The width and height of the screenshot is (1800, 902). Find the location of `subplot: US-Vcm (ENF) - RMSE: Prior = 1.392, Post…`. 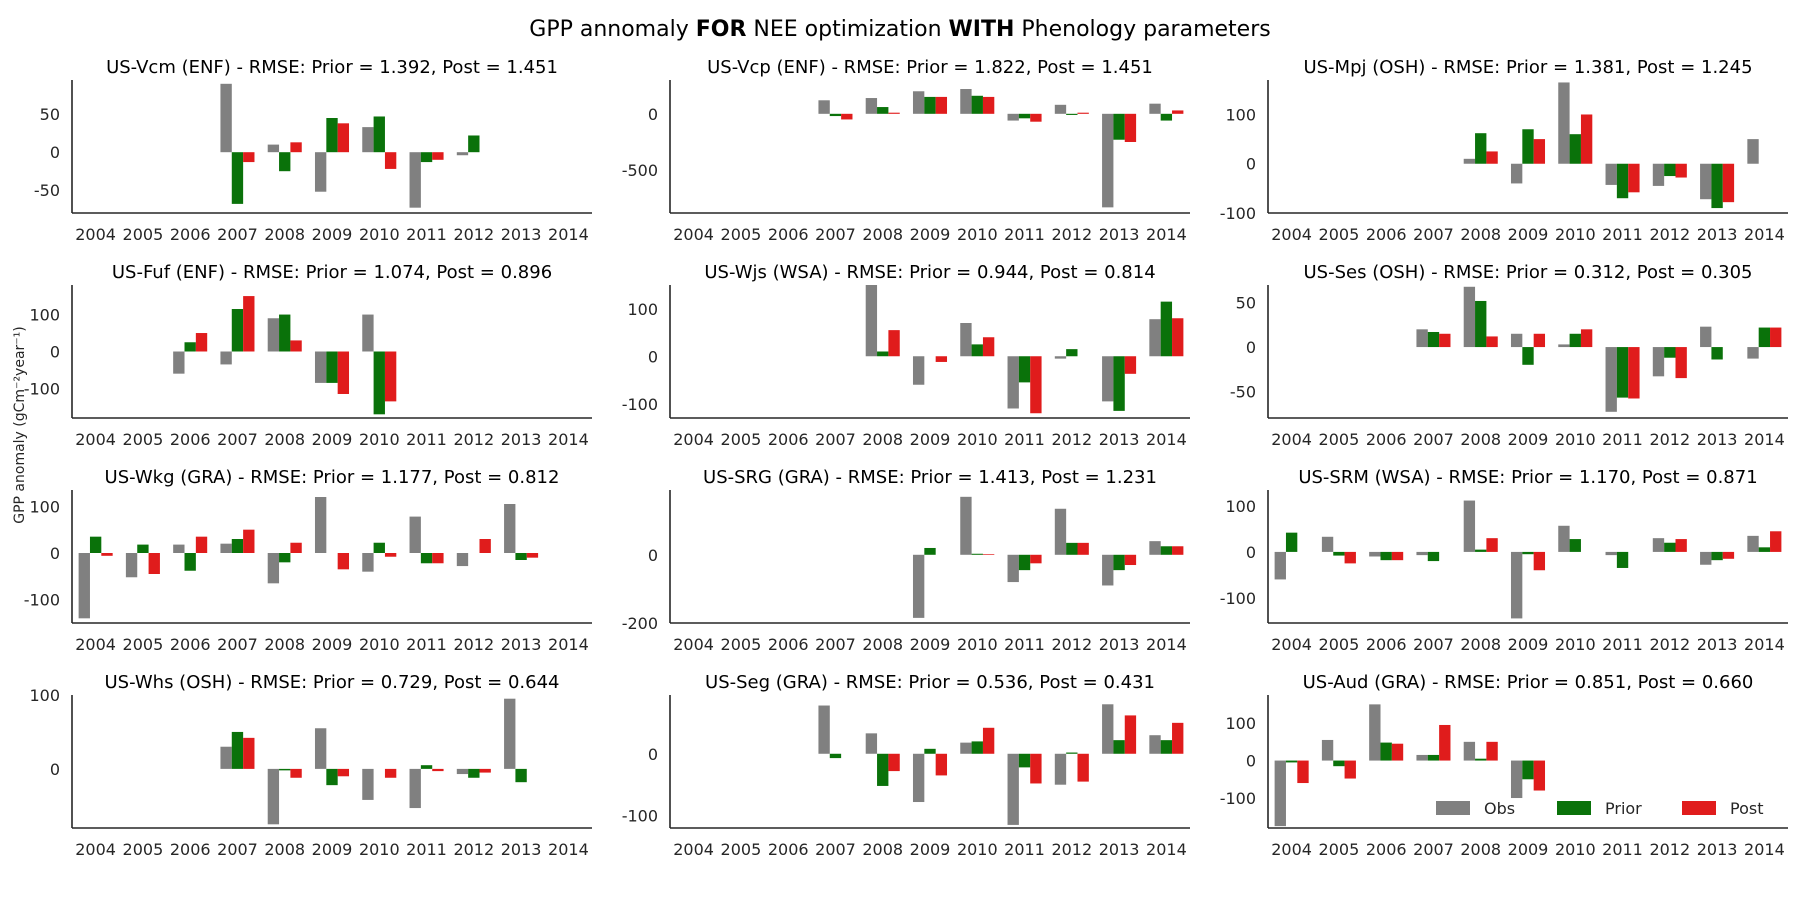

subplot: US-Vcm (ENF) - RMSE: Prior = 1.392, Post… is located at coordinates (313, 150).